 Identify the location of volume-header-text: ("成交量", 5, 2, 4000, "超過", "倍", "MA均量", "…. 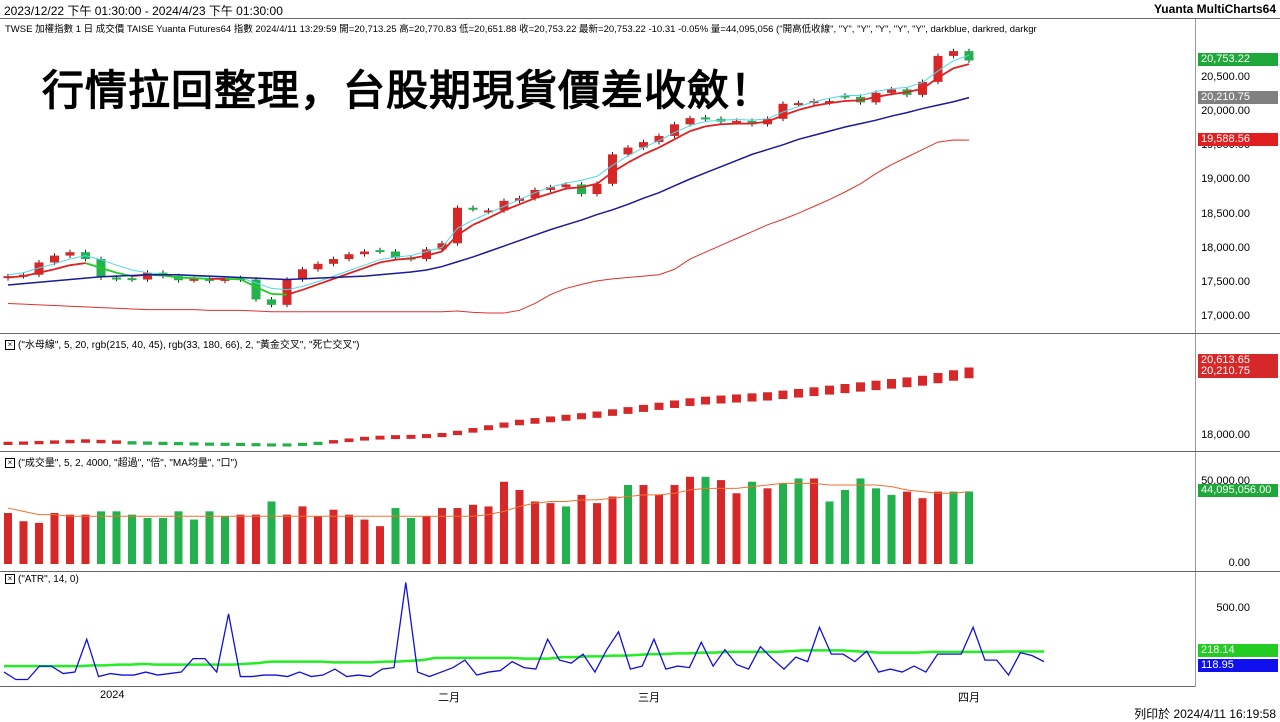
(127, 463).